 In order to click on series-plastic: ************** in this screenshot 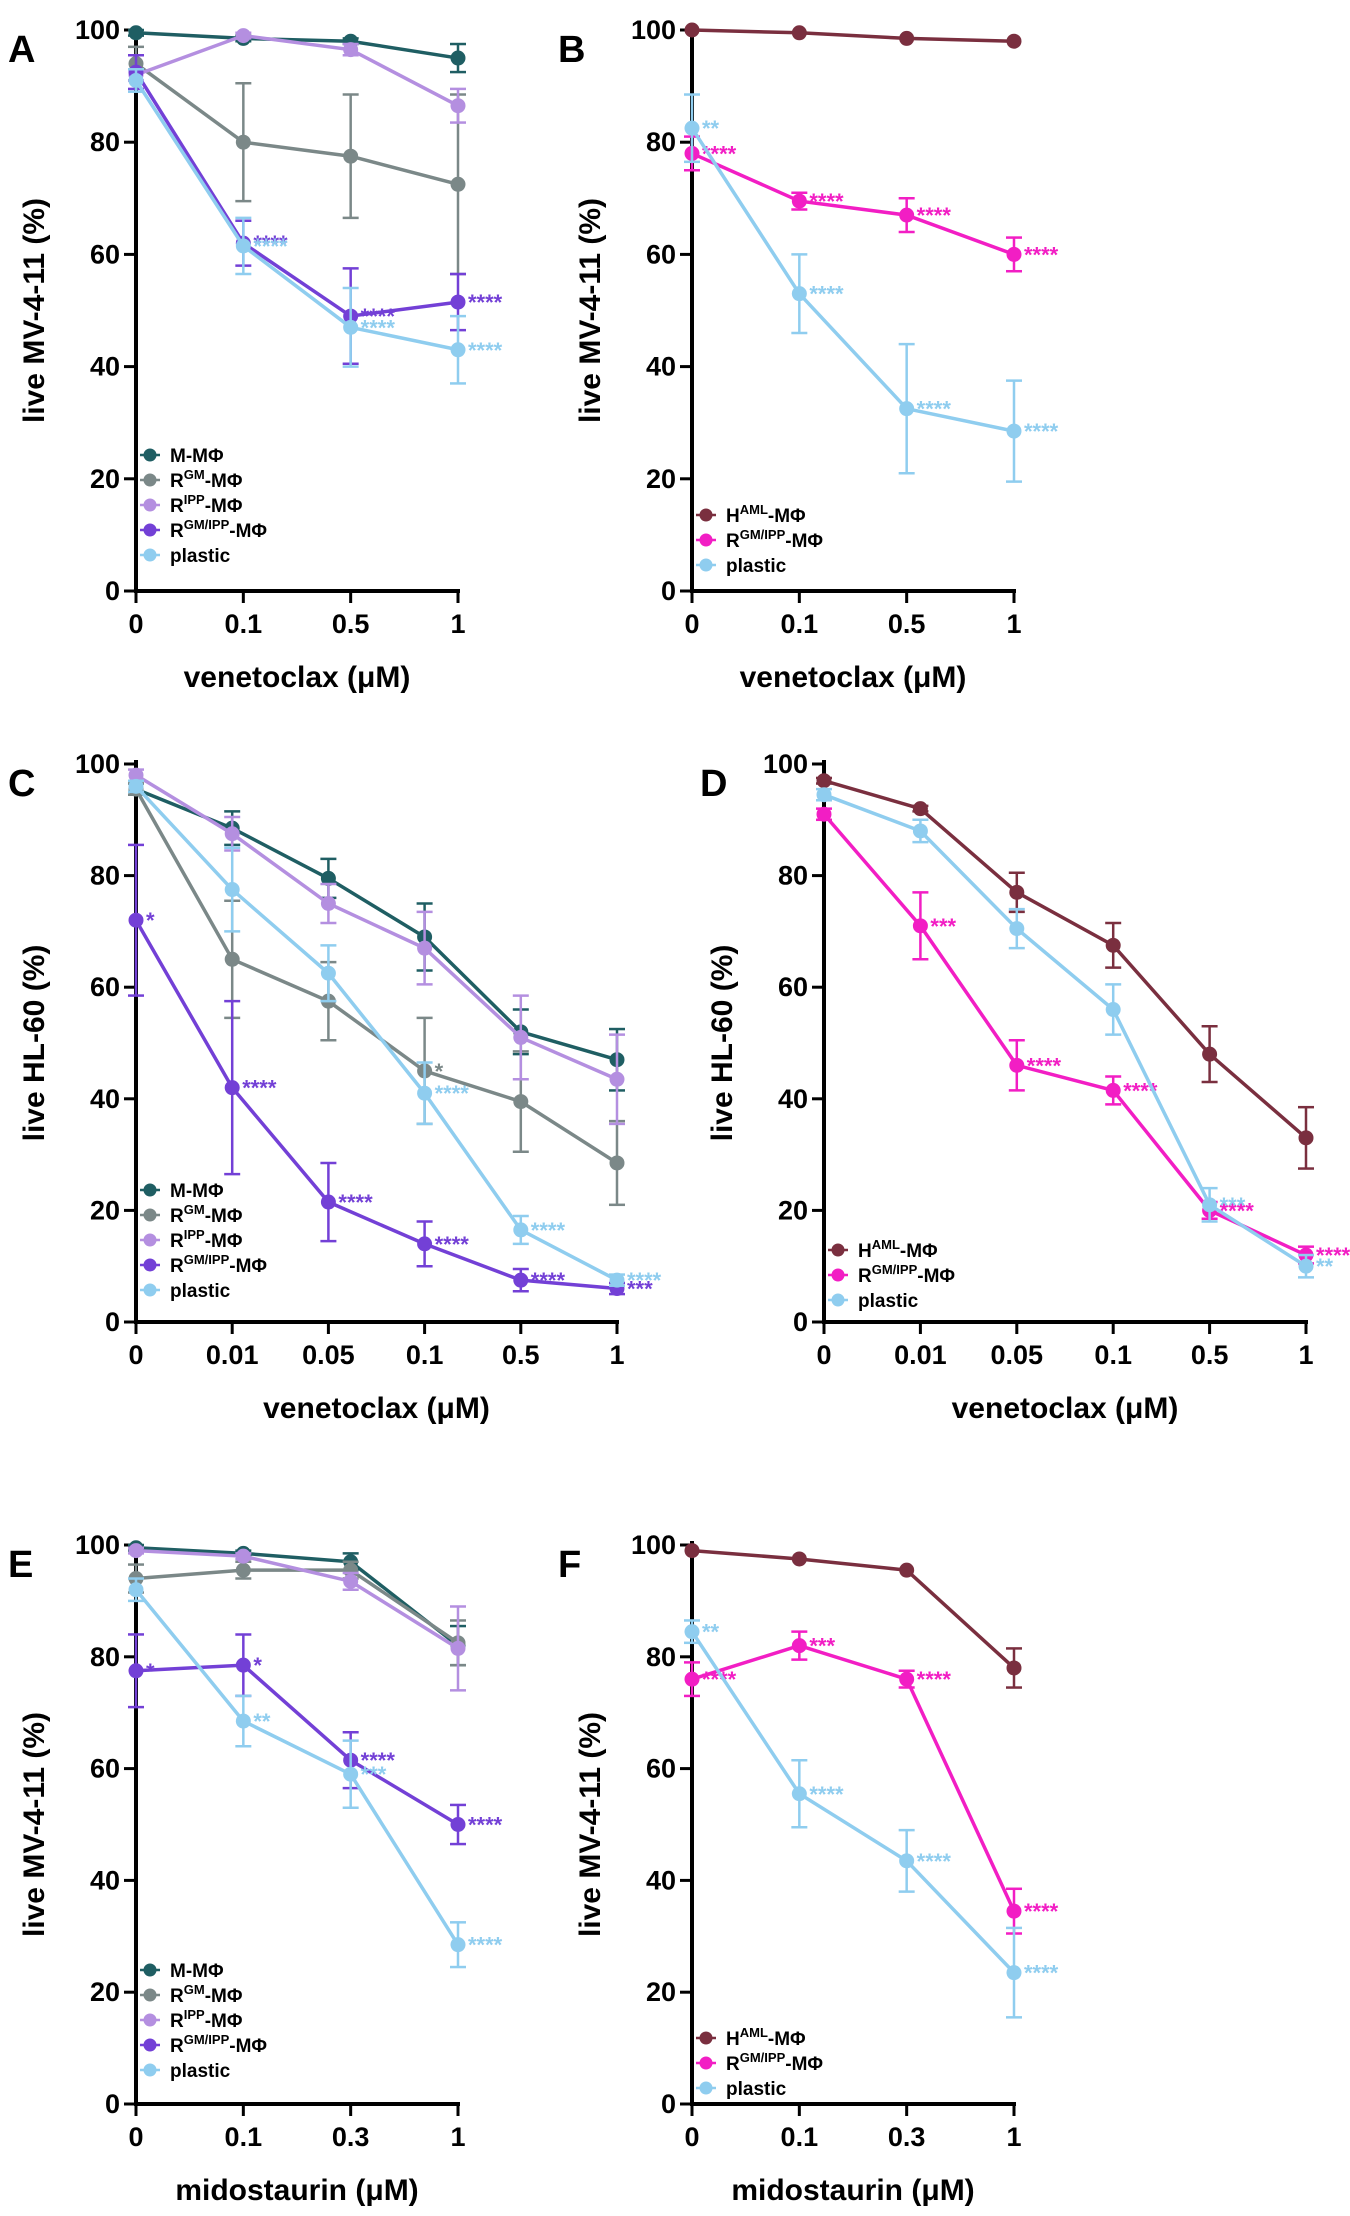, I will do `click(871, 288)`.